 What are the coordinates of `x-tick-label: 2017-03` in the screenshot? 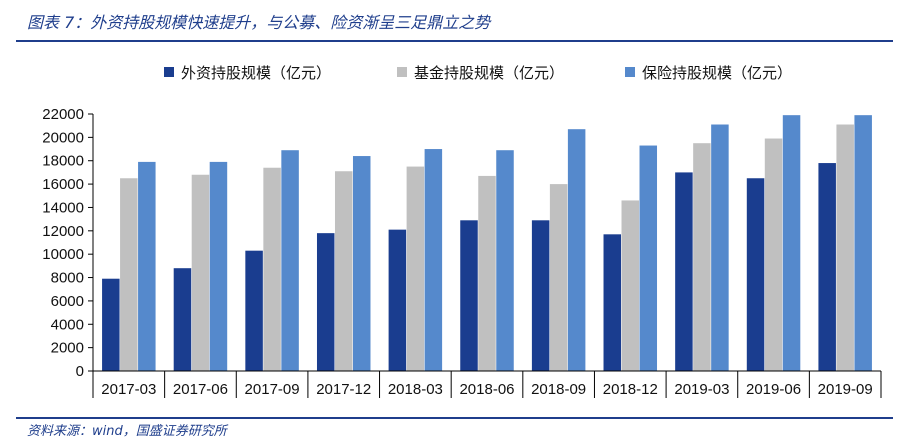 It's located at (128, 389).